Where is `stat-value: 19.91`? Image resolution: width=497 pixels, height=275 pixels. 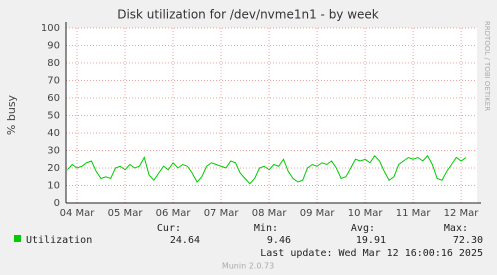 stat-value: 19.91 is located at coordinates (371, 240).